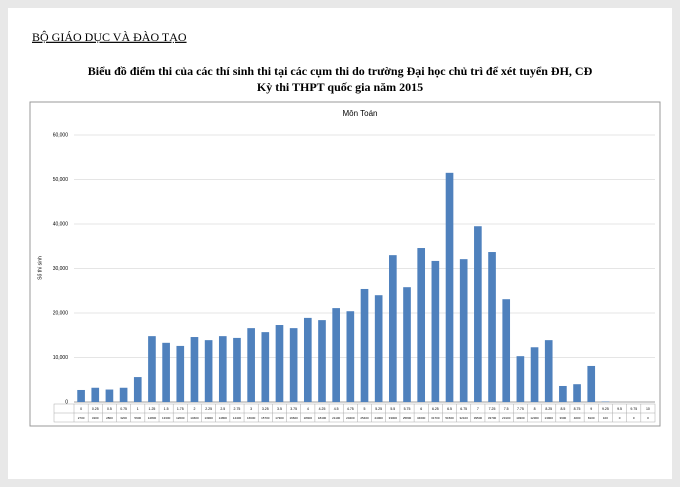 Image resolution: width=680 pixels, height=492 pixels. I want to click on x-tick-label: 9, so click(591, 409).